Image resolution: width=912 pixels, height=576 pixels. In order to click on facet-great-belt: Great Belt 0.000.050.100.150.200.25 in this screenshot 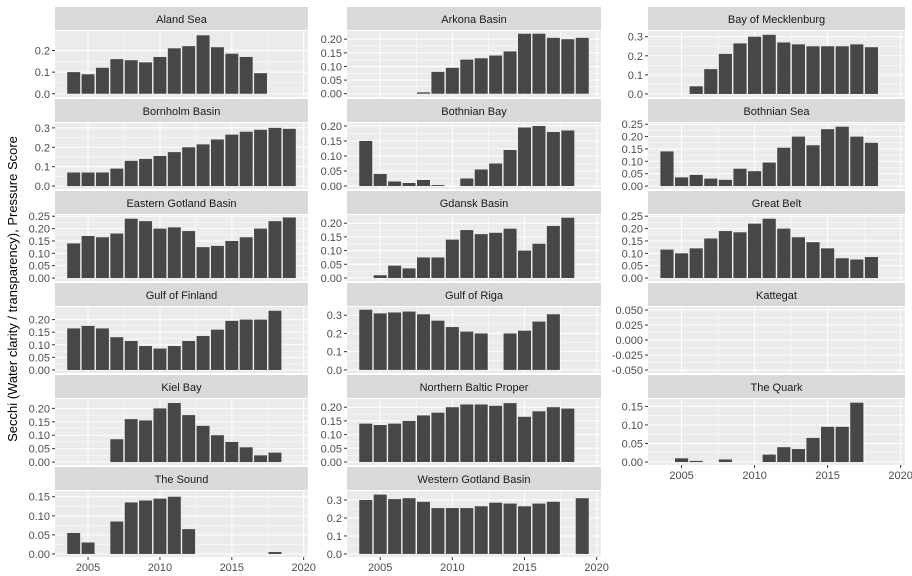, I will do `click(763, 238)`.